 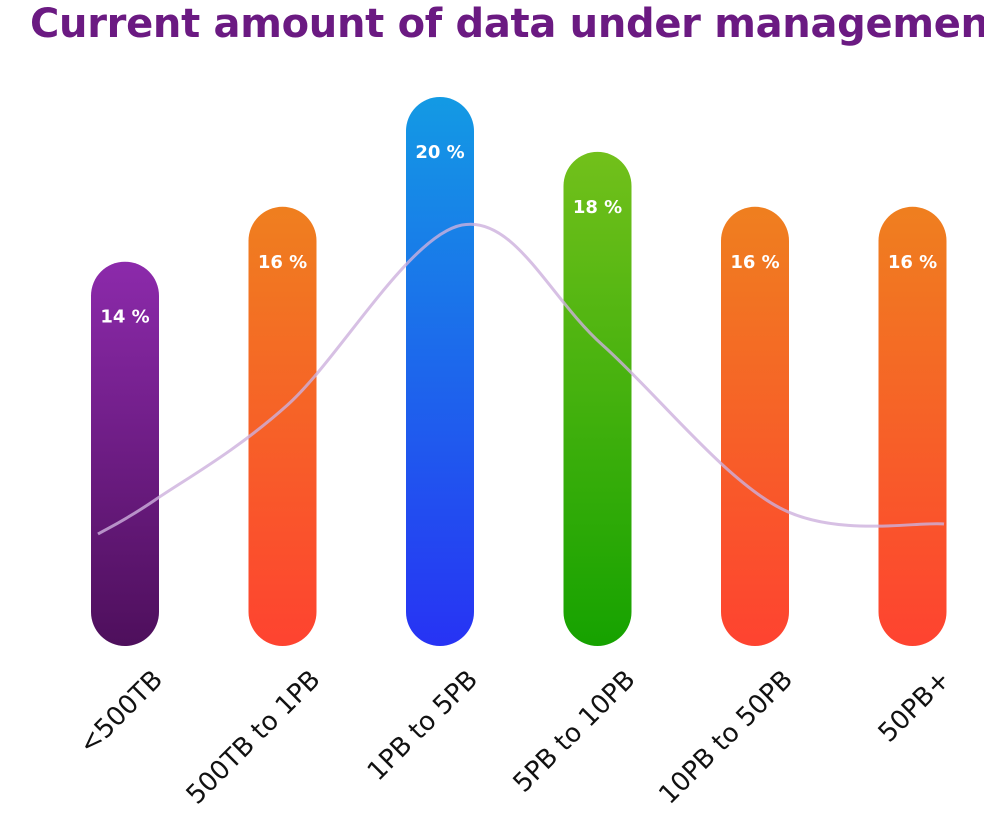 What do you see at coordinates (439, 152) in the screenshot?
I see `value-label: 20 %` at bounding box center [439, 152].